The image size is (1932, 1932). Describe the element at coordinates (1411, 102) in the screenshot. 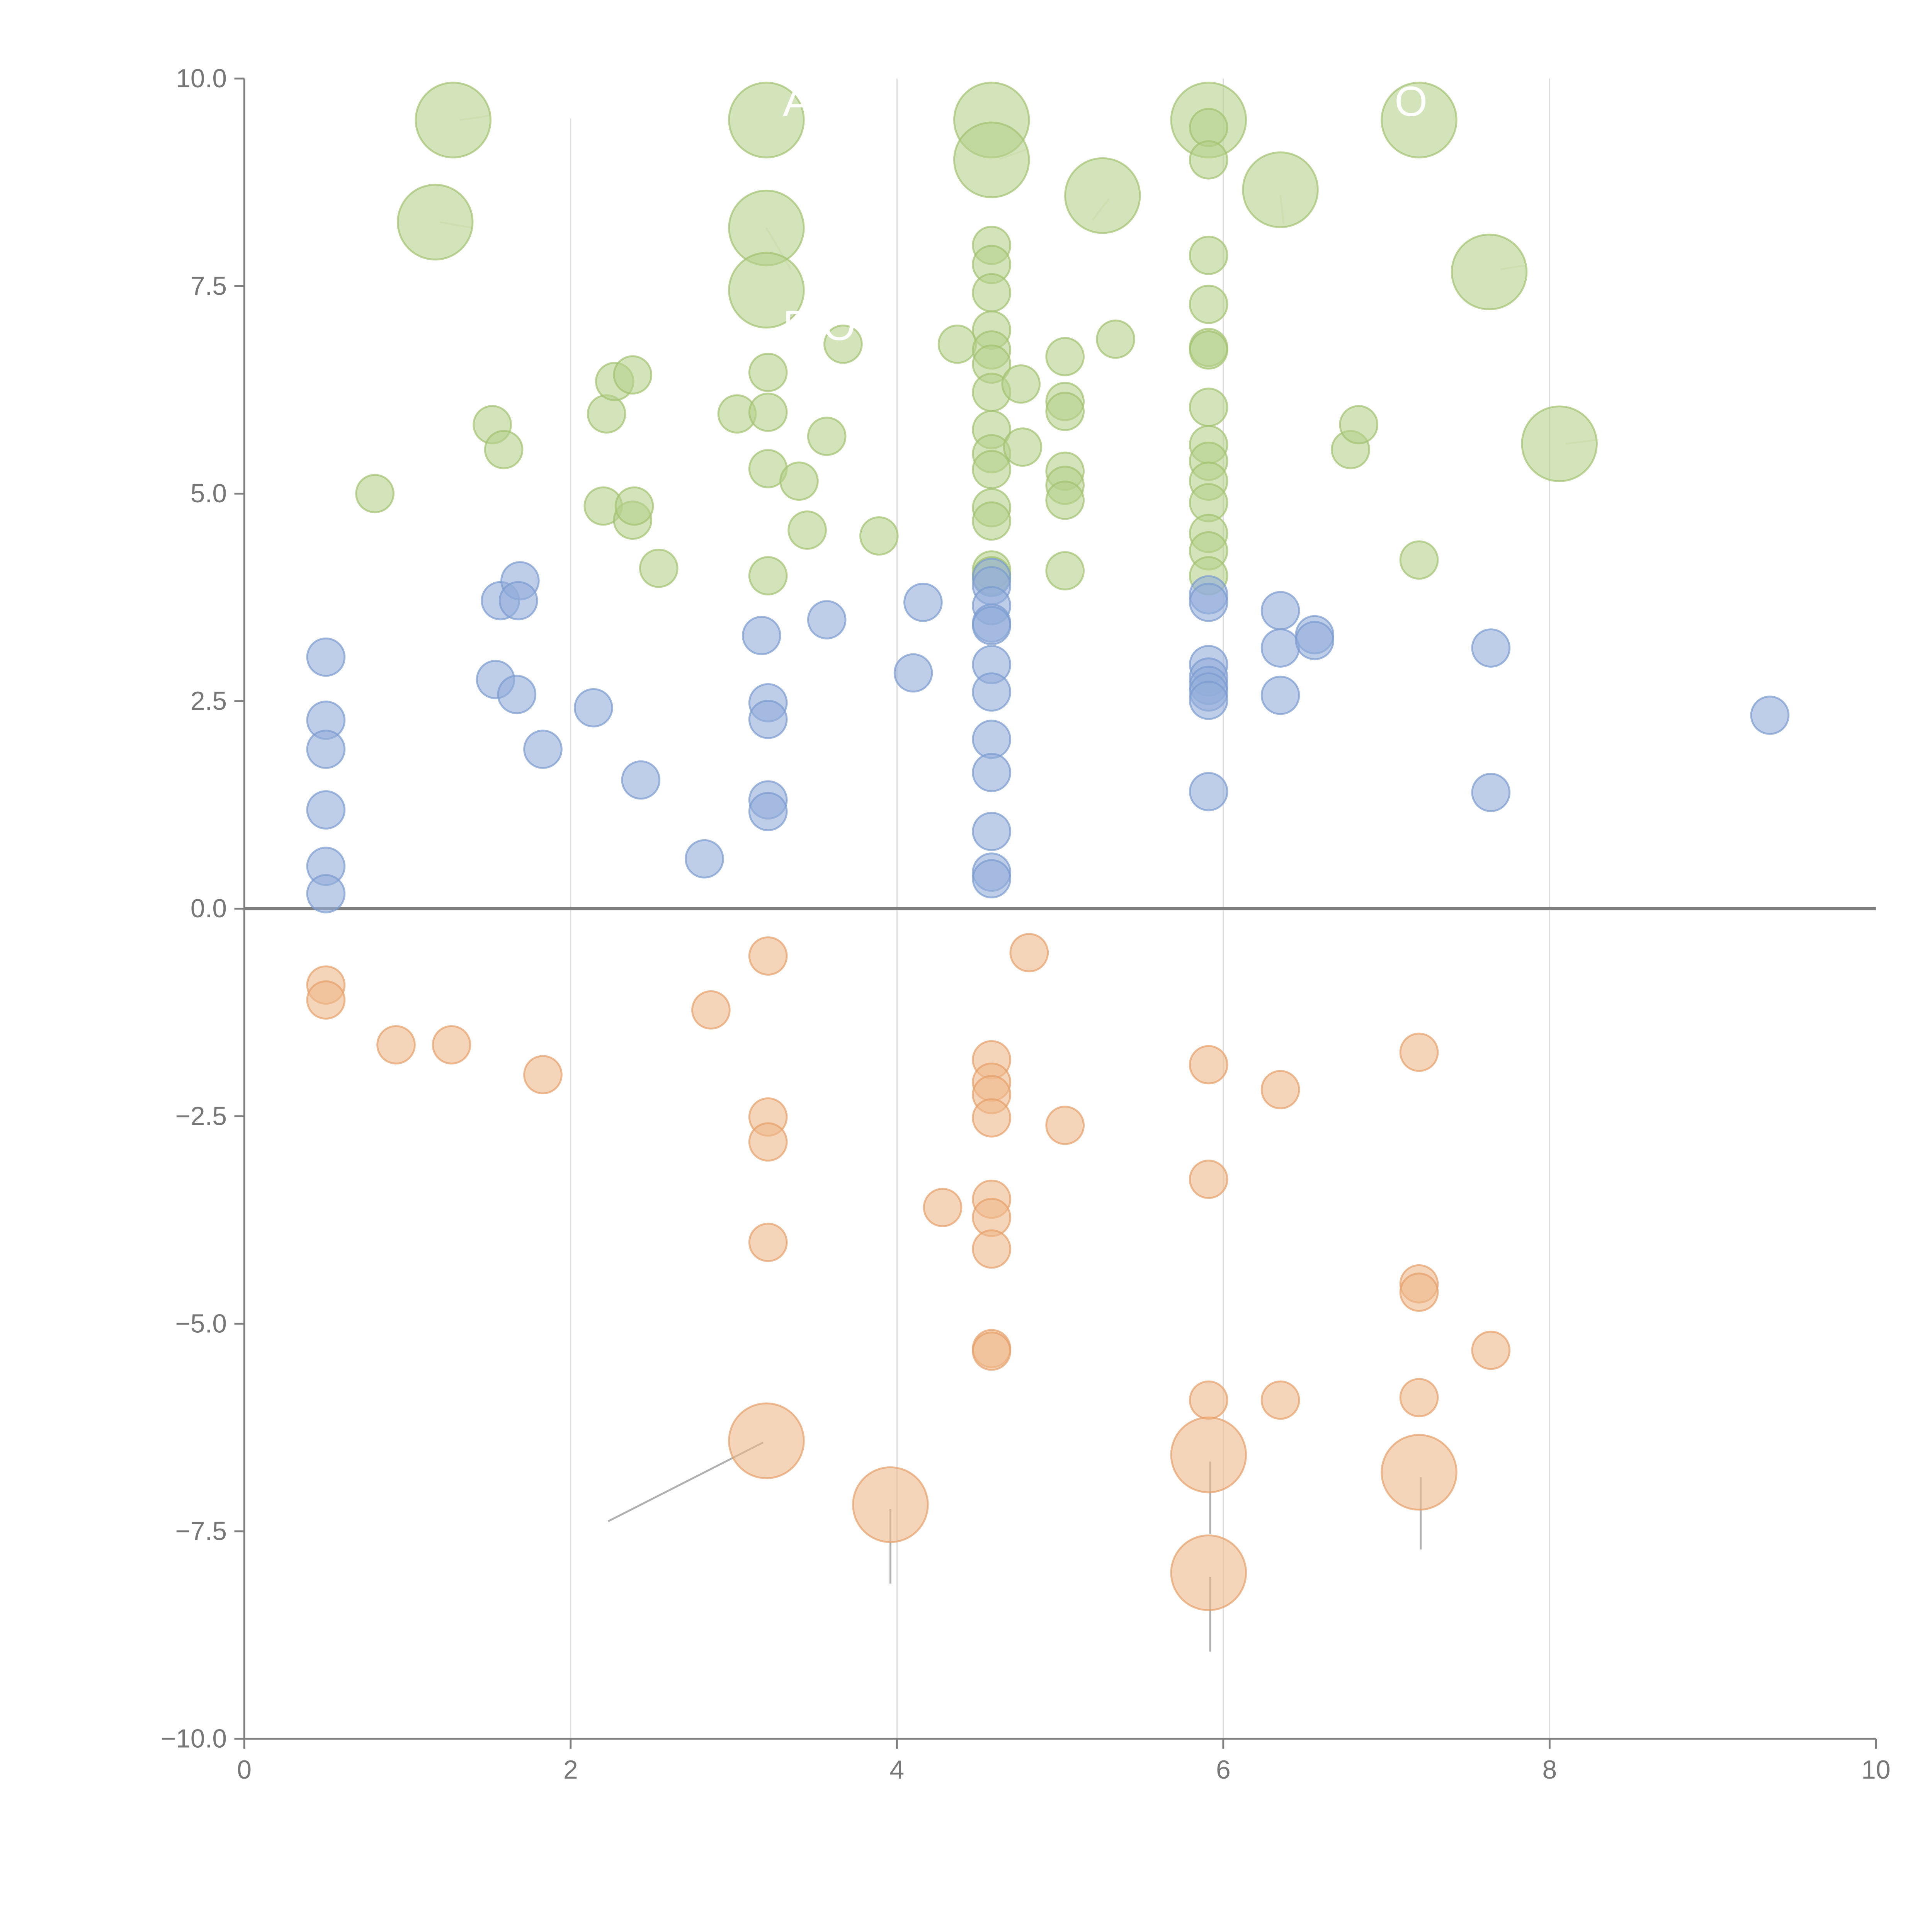

I see `annotation-label: O` at that location.